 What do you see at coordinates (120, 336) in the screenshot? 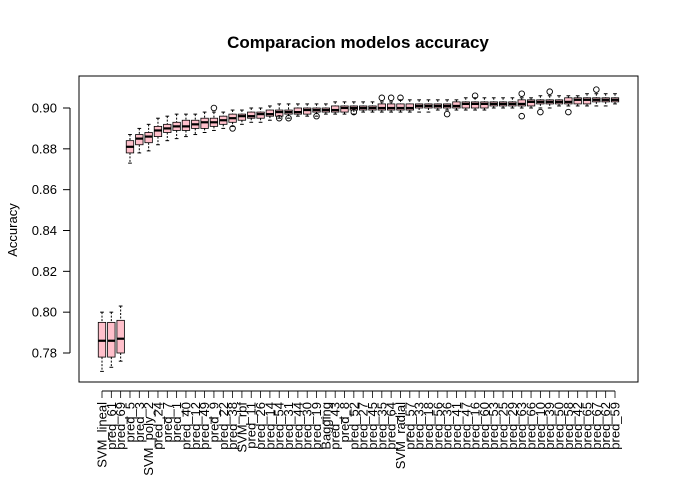
I see `box-body` at bounding box center [120, 336].